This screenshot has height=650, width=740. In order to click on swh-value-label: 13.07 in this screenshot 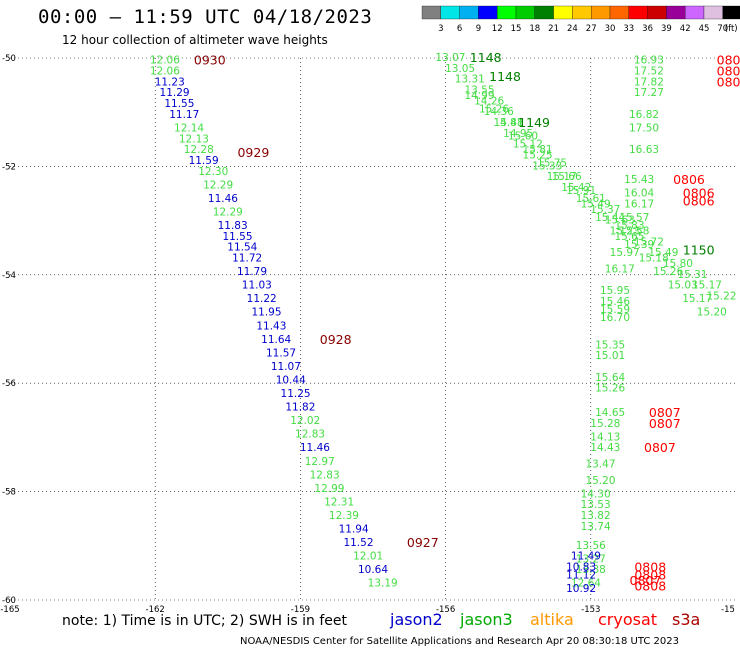, I will do `click(450, 58)`.